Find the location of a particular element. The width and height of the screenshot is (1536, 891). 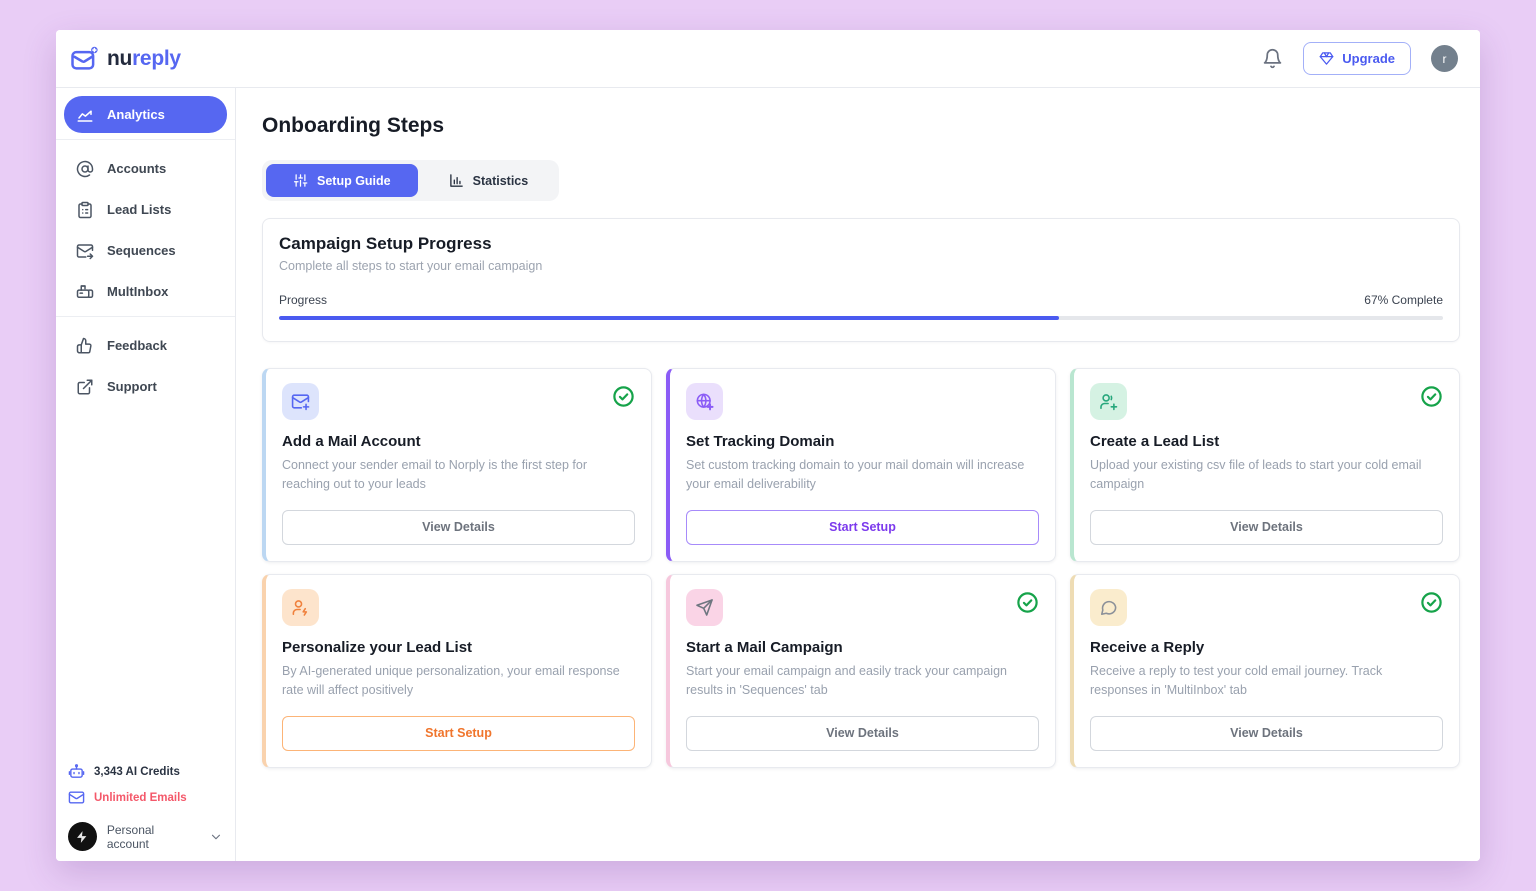

send-icon is located at coordinates (704, 607).